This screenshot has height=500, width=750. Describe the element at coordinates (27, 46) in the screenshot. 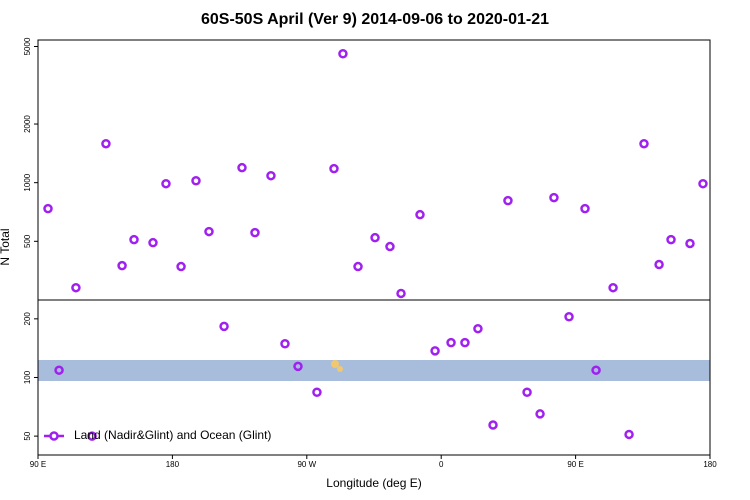

I see `y-tick-label: 5000` at that location.